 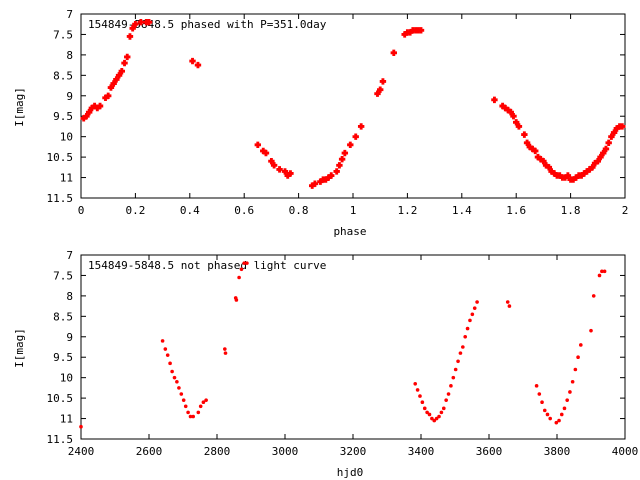 What do you see at coordinates (69, 96) in the screenshot?
I see `y-tick-label: 9` at bounding box center [69, 96].